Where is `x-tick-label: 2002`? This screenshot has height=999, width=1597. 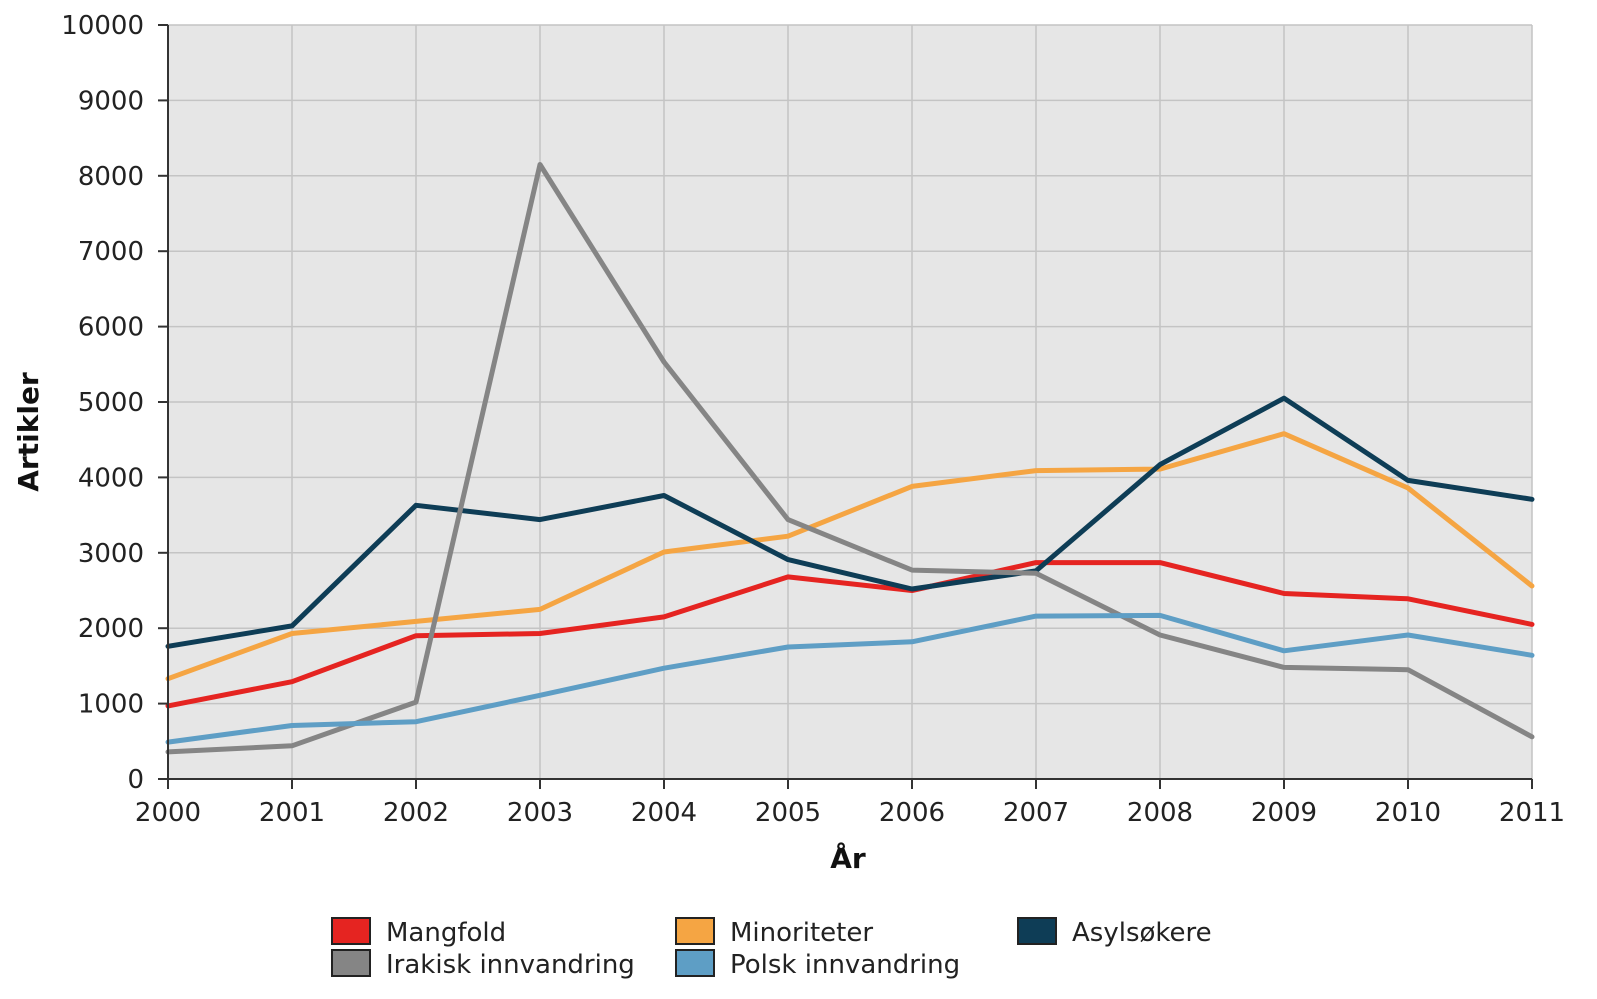
x-tick-label: 2002 is located at coordinates (416, 813).